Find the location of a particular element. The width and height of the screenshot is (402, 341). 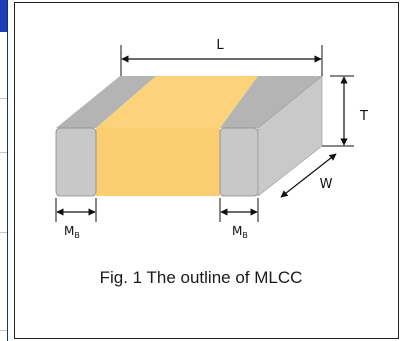

width-dim-arrow is located at coordinates (308, 175).